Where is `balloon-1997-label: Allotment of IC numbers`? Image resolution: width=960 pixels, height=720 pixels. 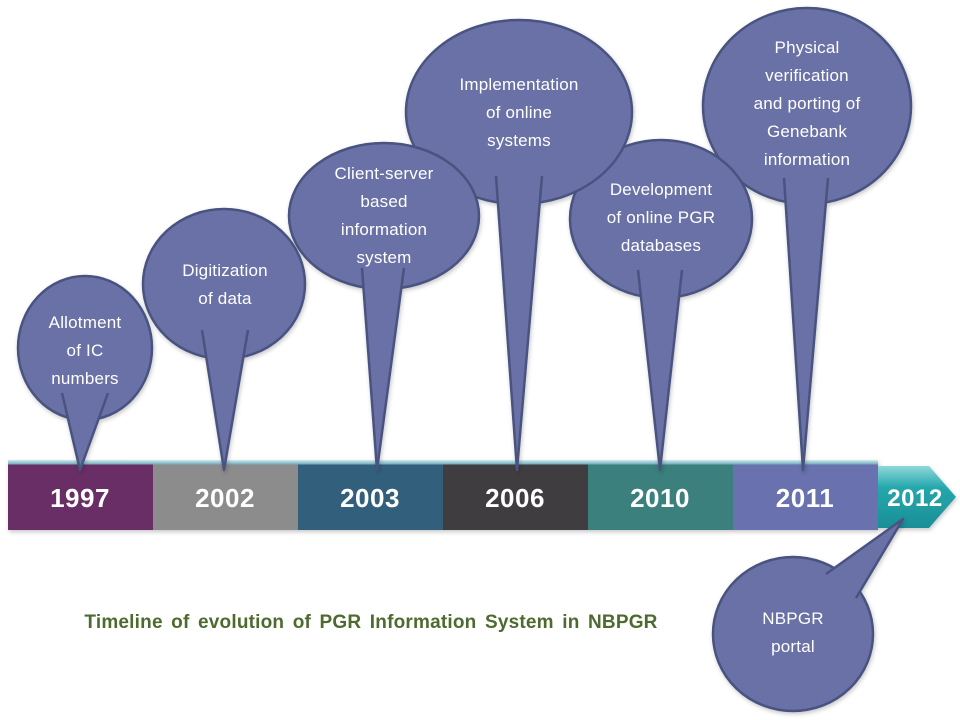 balloon-1997-label: Allotment of IC numbers is located at coordinates (85, 350).